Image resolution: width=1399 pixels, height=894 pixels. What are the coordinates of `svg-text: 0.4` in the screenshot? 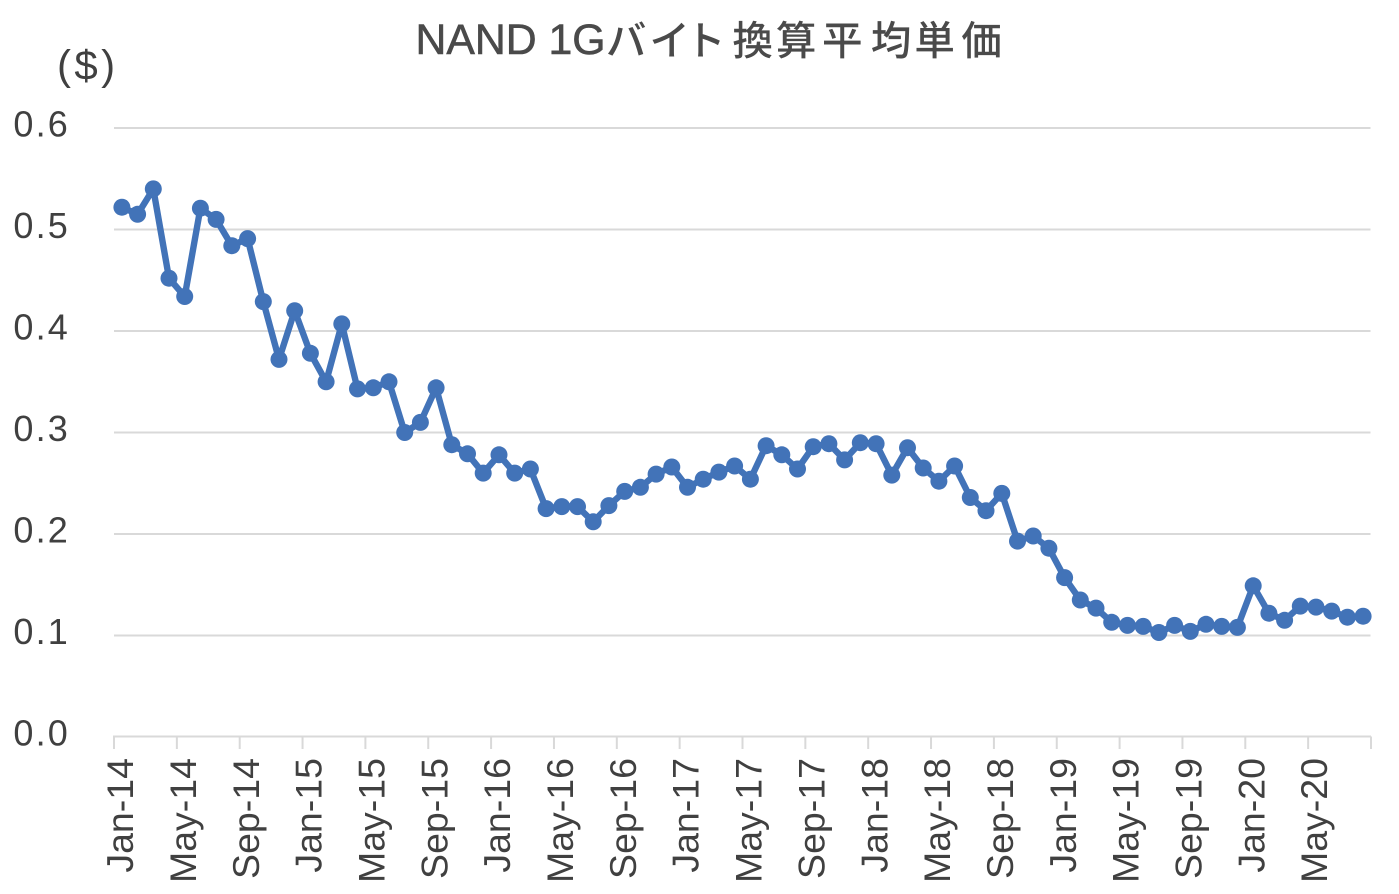 It's located at (41, 327).